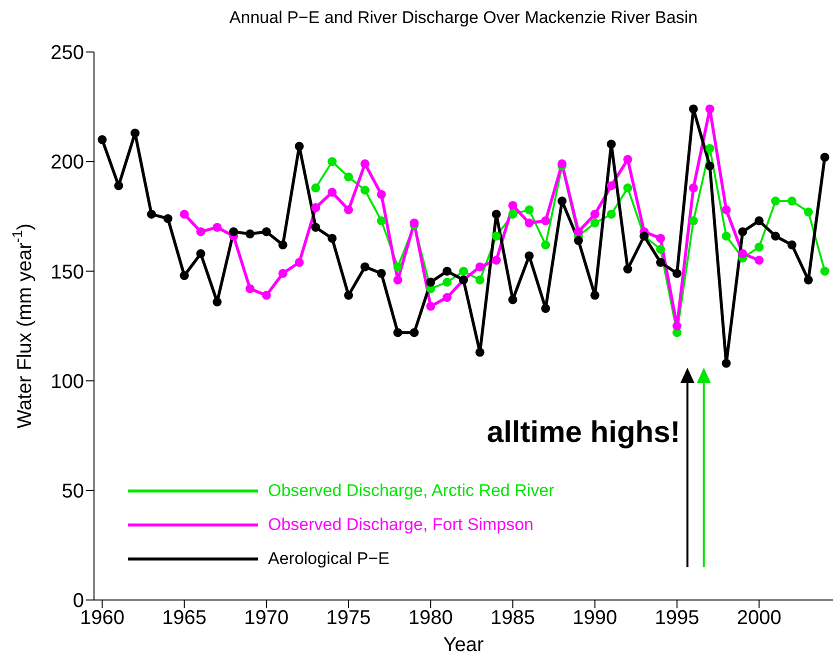  Describe the element at coordinates (583, 433) in the screenshot. I see `annotation: alltime highs!` at that location.